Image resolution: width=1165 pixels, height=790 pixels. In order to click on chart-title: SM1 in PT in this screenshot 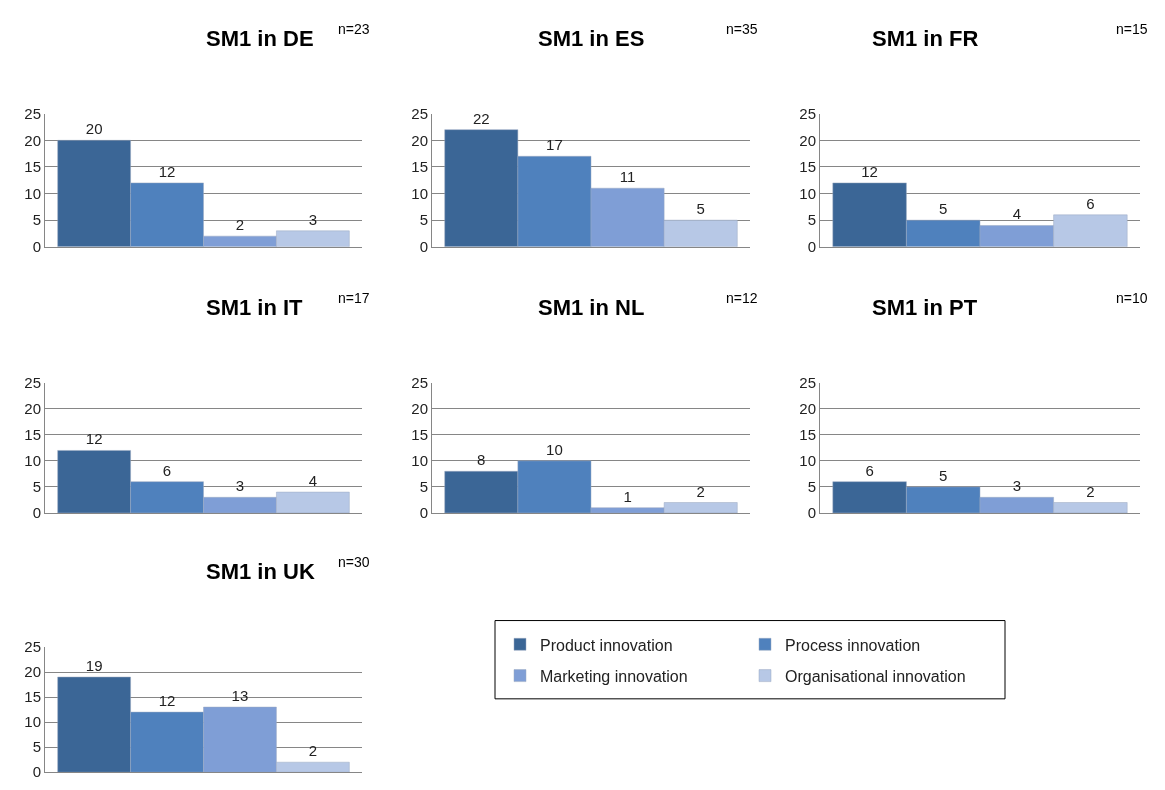, I will do `click(925, 307)`.